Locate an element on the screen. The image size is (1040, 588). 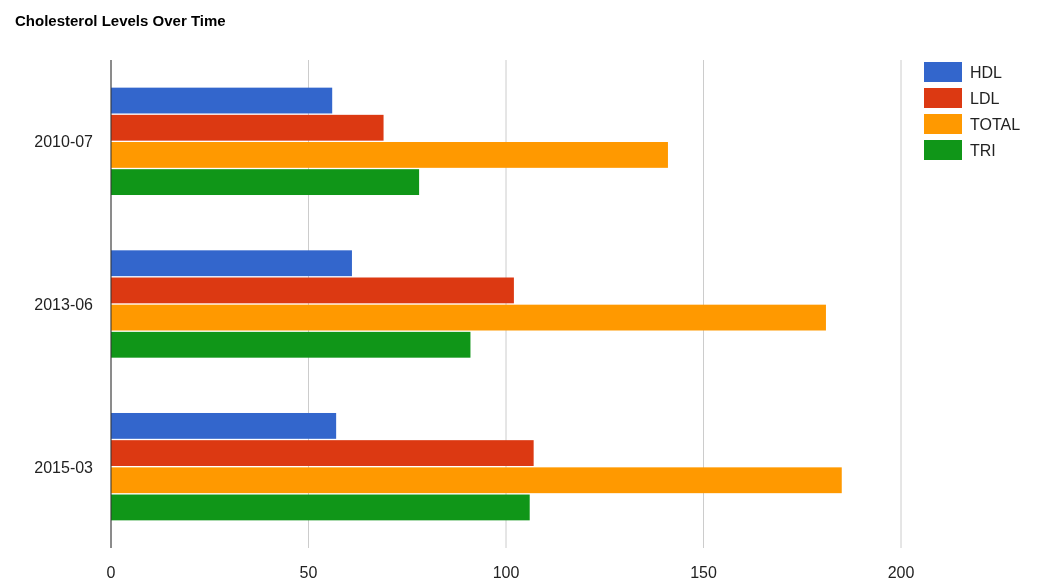
y-tick-label: 2013-06 is located at coordinates (64, 304).